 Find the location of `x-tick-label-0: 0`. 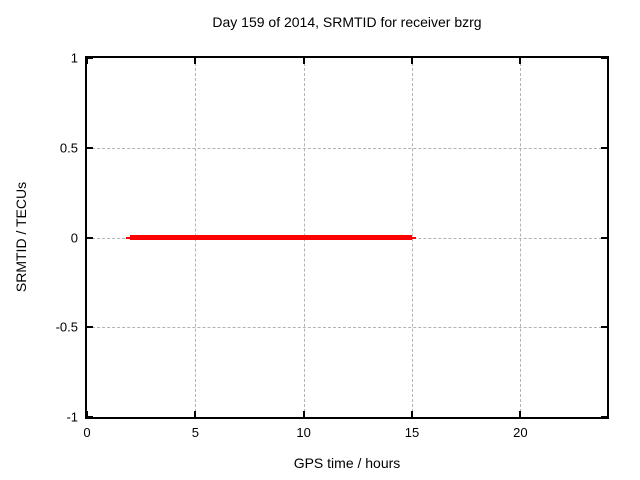

x-tick-label-0: 0 is located at coordinates (87, 432).